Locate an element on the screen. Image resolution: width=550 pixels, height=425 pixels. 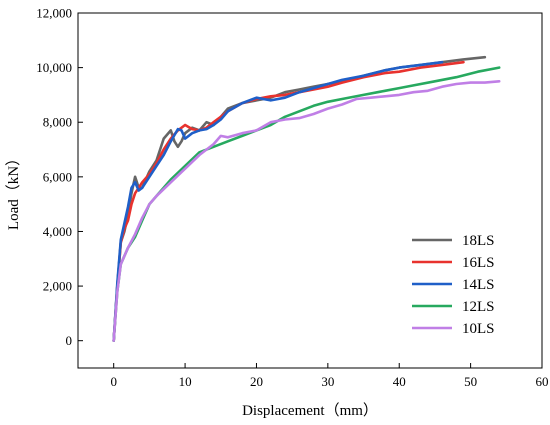
x-tick-label: 30 is located at coordinates (327, 381).